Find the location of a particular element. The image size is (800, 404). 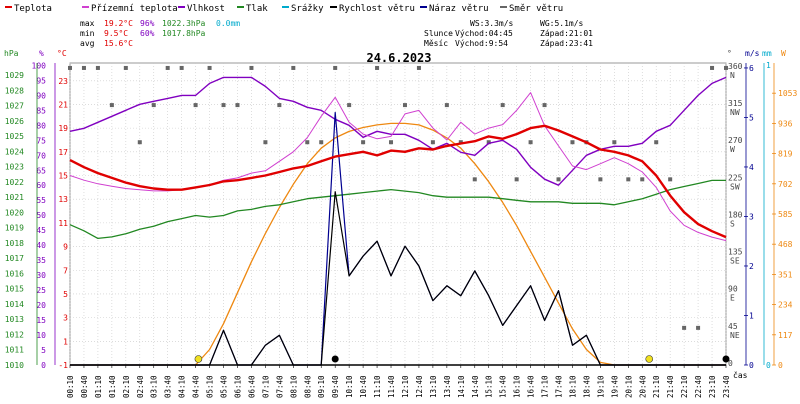

x-tick-label: 01:40 is located at coordinates (112, 386).